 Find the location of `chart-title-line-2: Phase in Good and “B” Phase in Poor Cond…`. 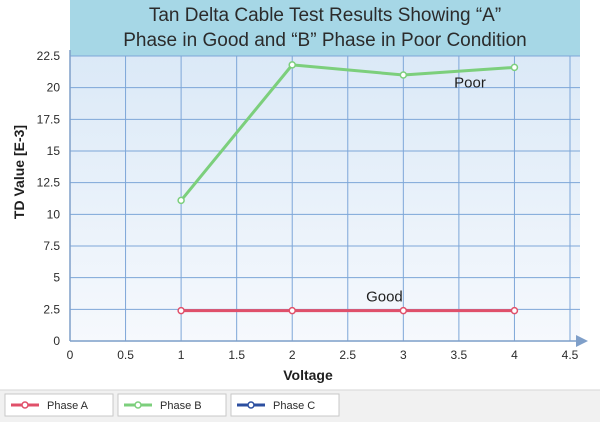

chart-title-line-2: Phase in Good and “B” Phase in Poor Cond… is located at coordinates (324, 40).